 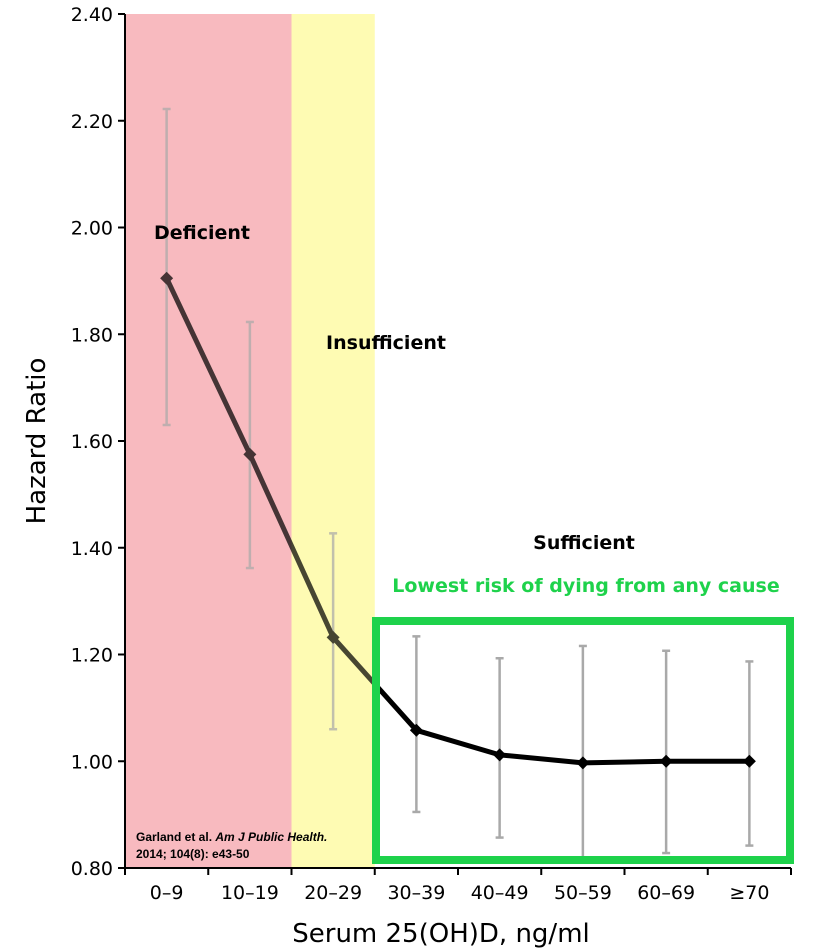 I want to click on citation-authors: Garland et al., so click(x=175, y=837).